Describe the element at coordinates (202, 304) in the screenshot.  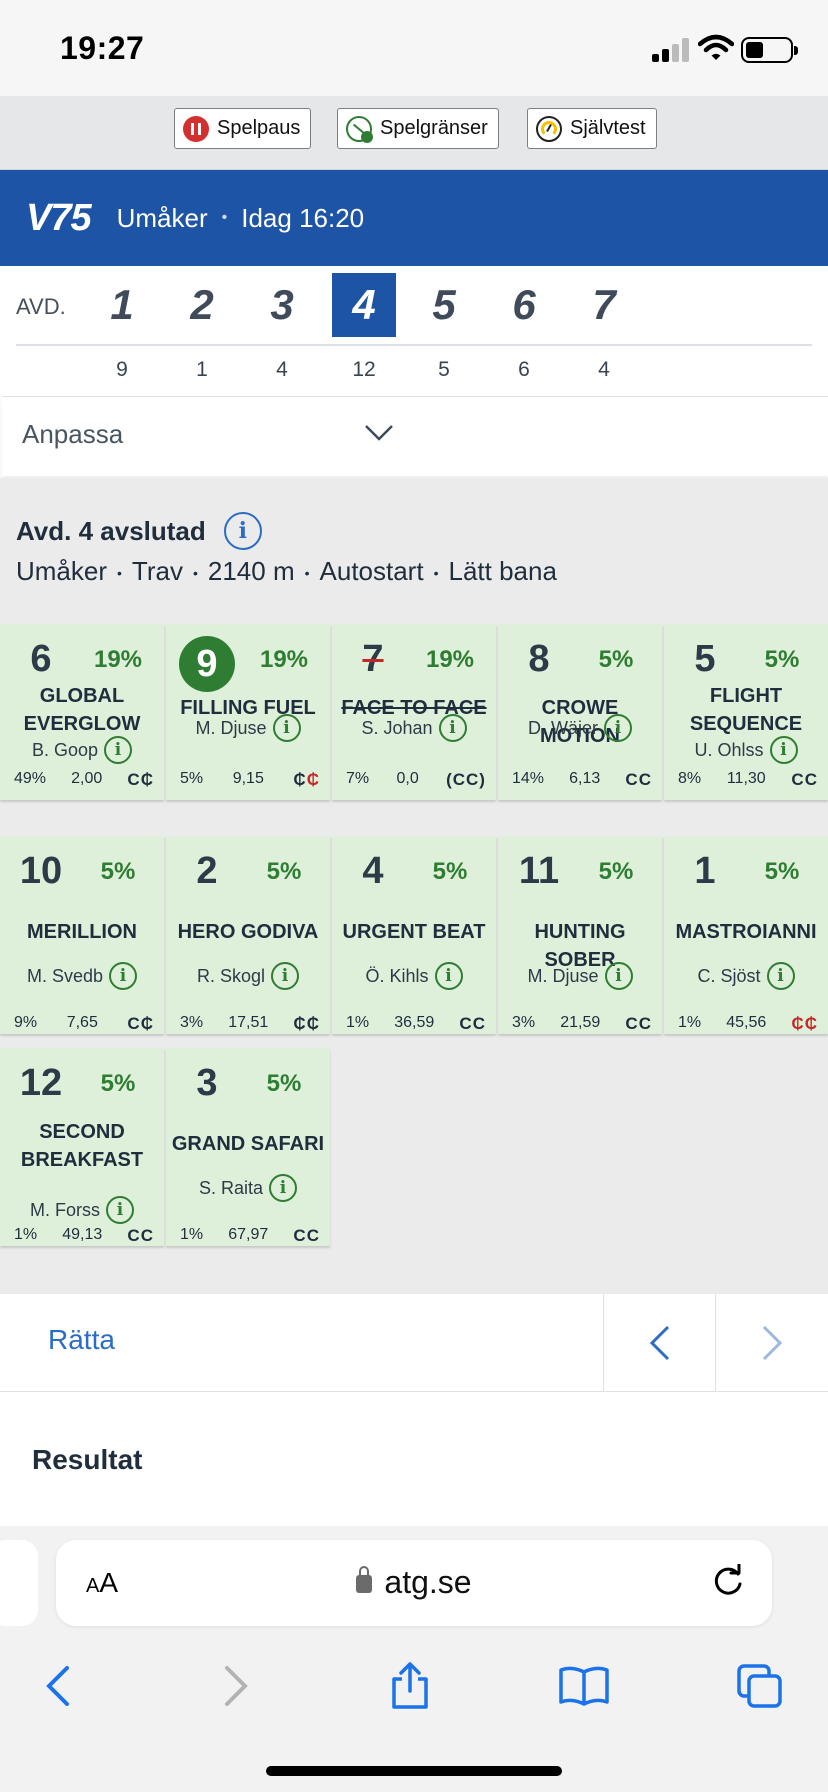
I see `leg-2-tab: 2` at that location.